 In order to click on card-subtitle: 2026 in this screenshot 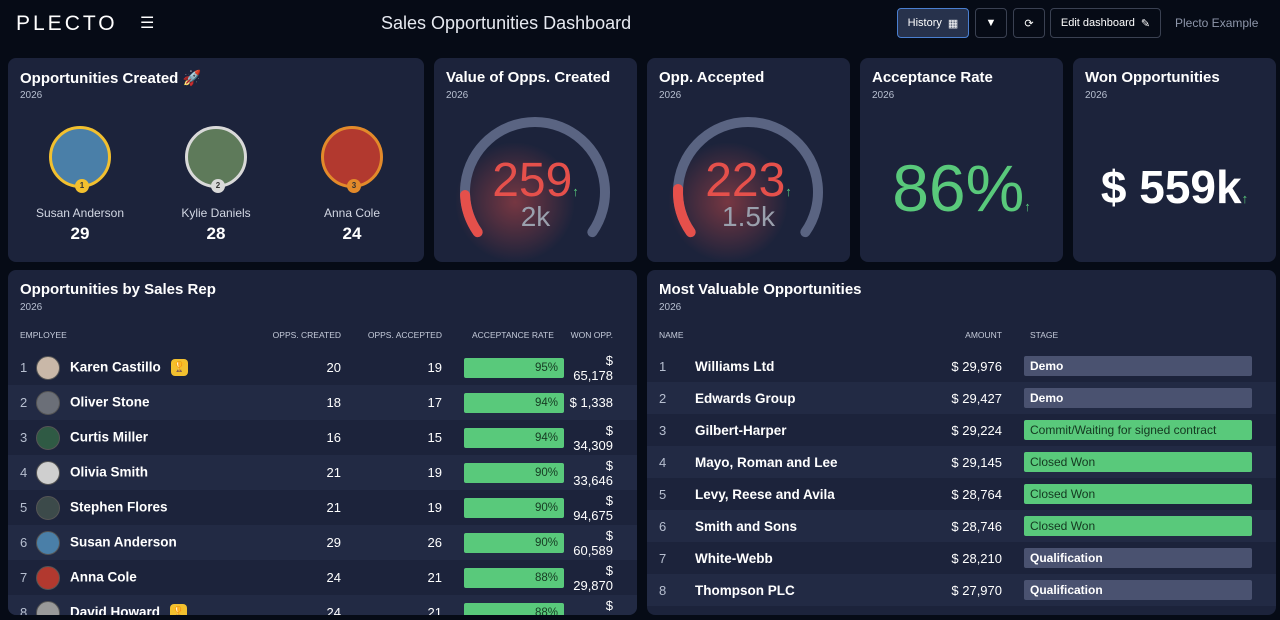, I will do `click(883, 95)`.